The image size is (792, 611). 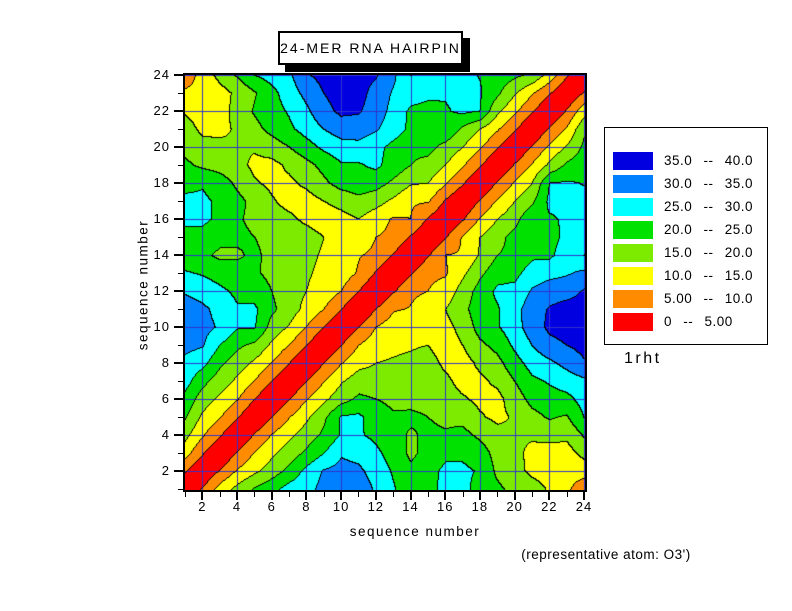 I want to click on x-tick-label: 18, so click(x=480, y=506).